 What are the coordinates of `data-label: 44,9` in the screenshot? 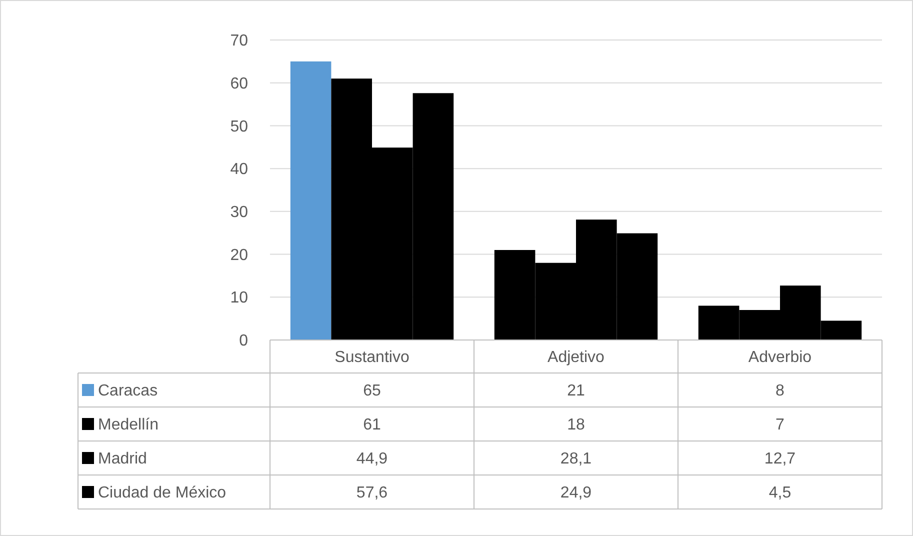 It's located at (372, 459).